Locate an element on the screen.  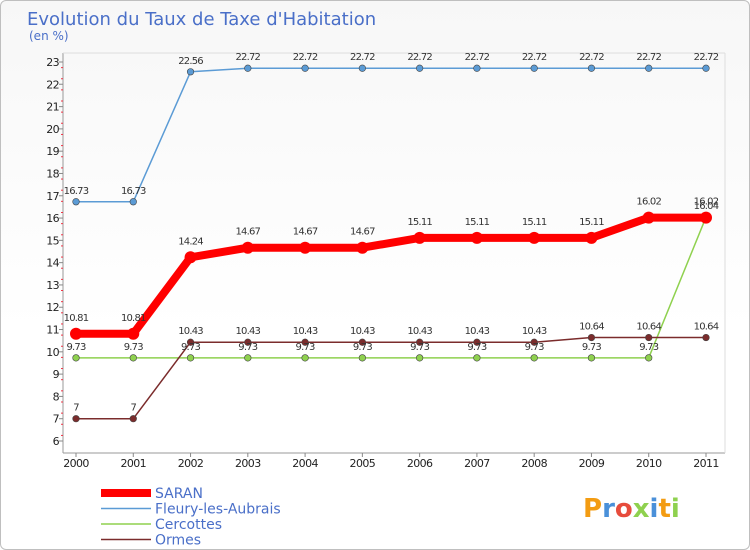
logo-letter: P is located at coordinates (592, 509).